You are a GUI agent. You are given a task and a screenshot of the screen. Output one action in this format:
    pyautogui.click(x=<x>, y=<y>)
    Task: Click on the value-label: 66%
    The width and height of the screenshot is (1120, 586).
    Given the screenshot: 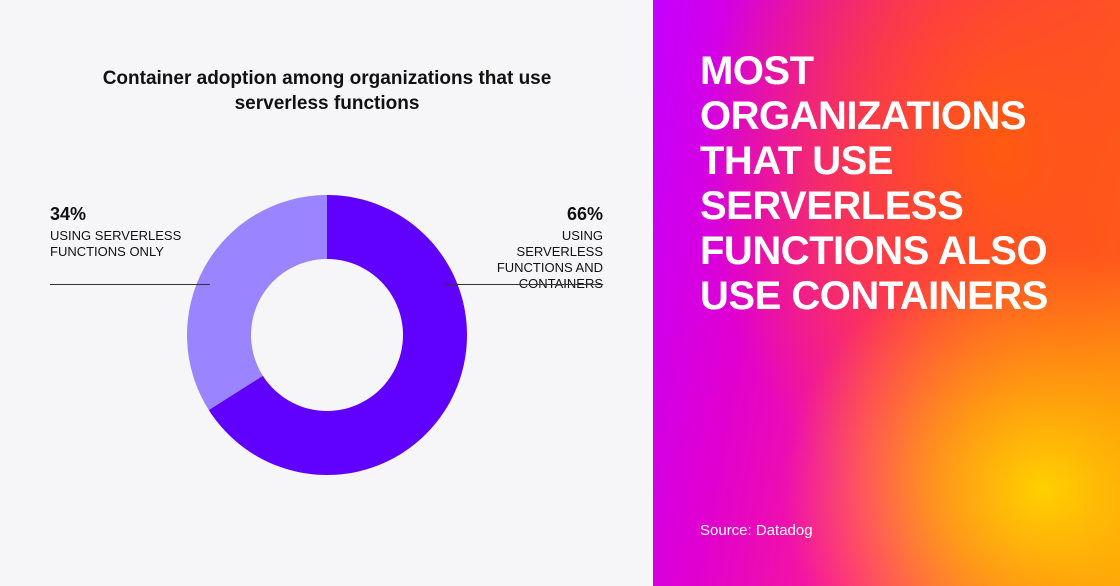 What is the action you would take?
    pyautogui.click(x=584, y=214)
    